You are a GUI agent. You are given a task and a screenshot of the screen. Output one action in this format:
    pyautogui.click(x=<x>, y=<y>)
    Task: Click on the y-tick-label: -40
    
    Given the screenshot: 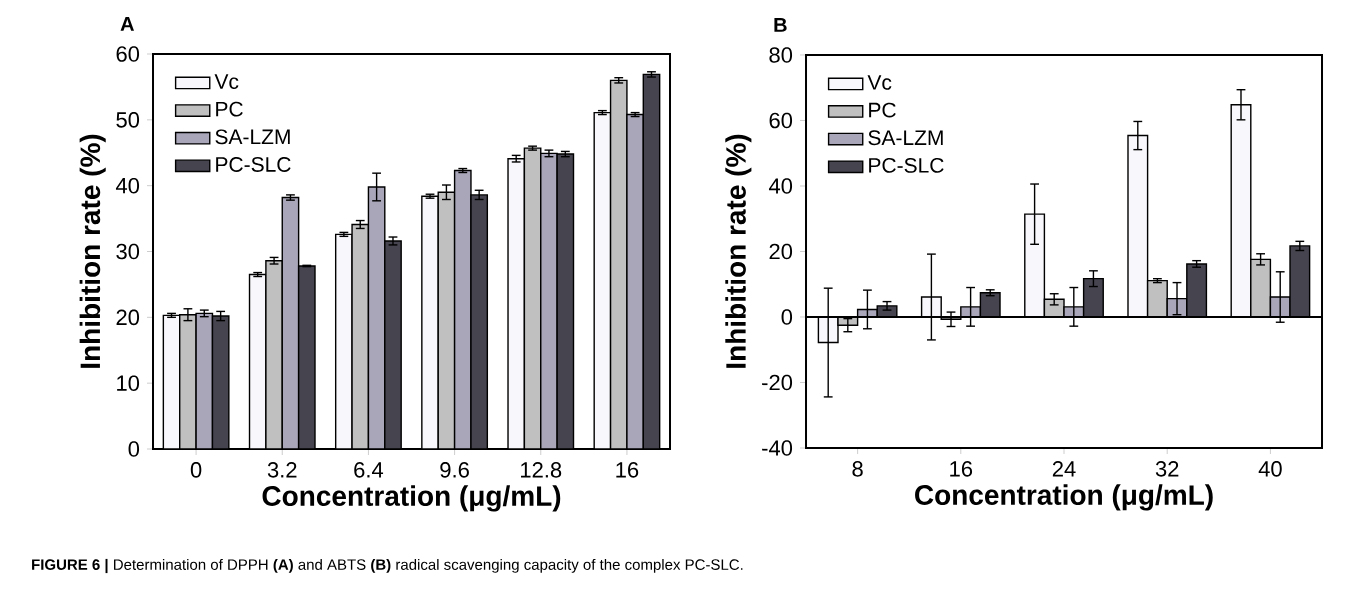 What is the action you would take?
    pyautogui.click(x=777, y=448)
    